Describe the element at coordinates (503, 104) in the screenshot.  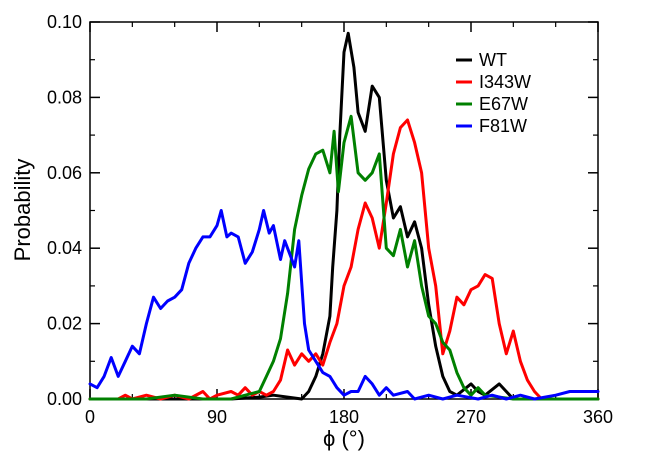
I see `legend-label-e67w: E67W` at that location.